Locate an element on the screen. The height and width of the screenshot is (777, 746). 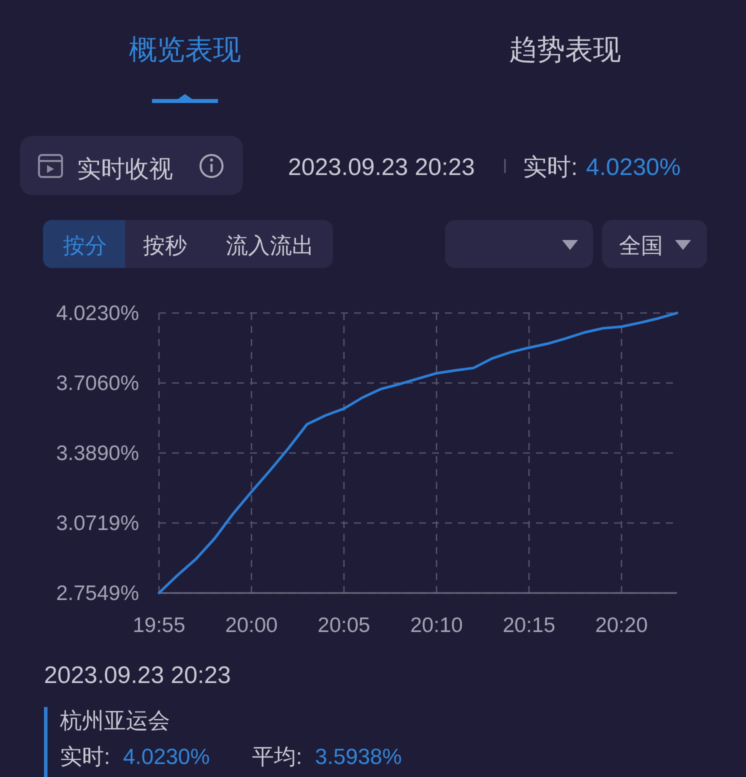
x-tick-label: 20:10 is located at coordinates (436, 625).